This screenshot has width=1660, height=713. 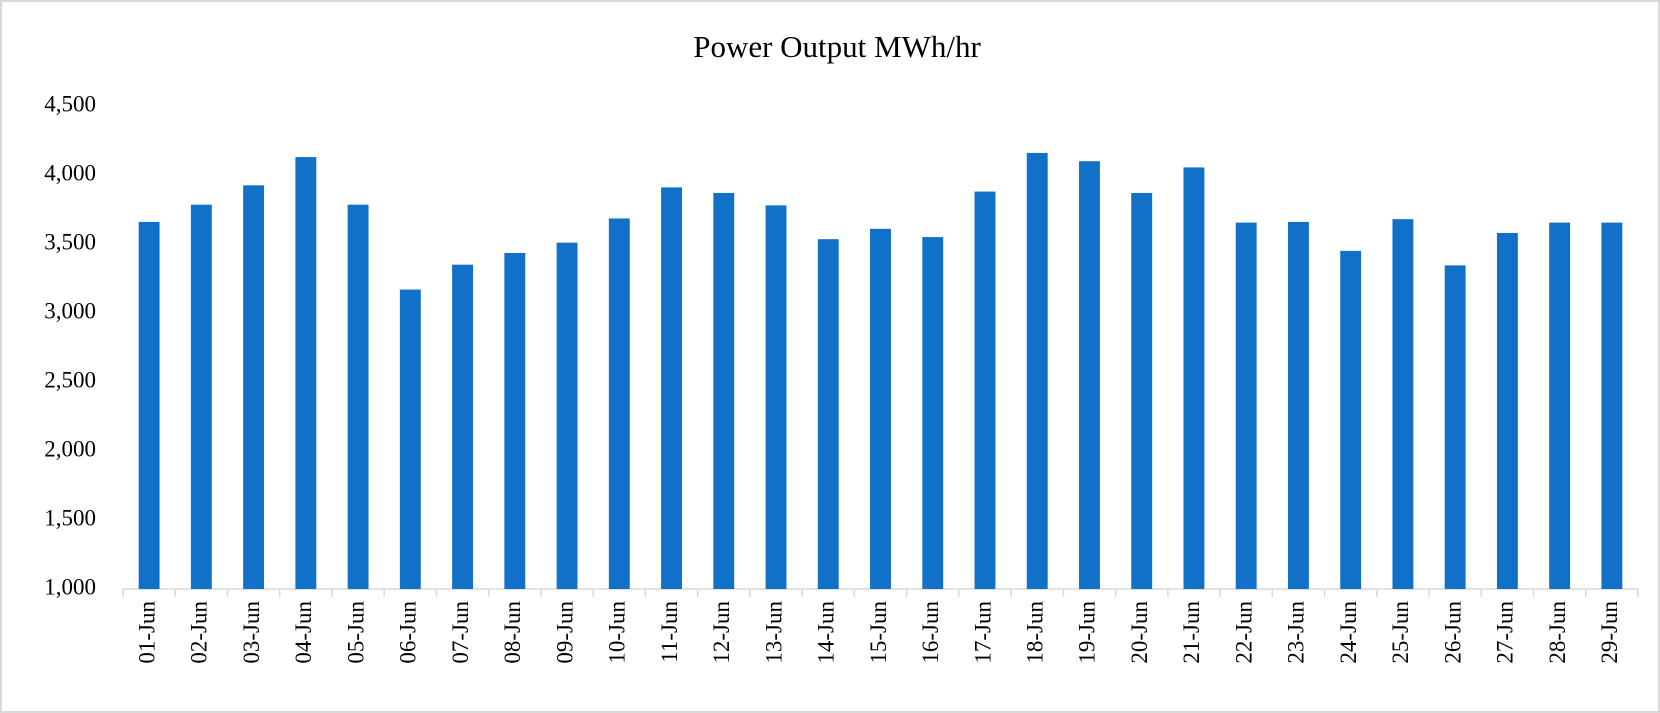 I want to click on y-tick-label: 3,000, so click(x=70, y=310).